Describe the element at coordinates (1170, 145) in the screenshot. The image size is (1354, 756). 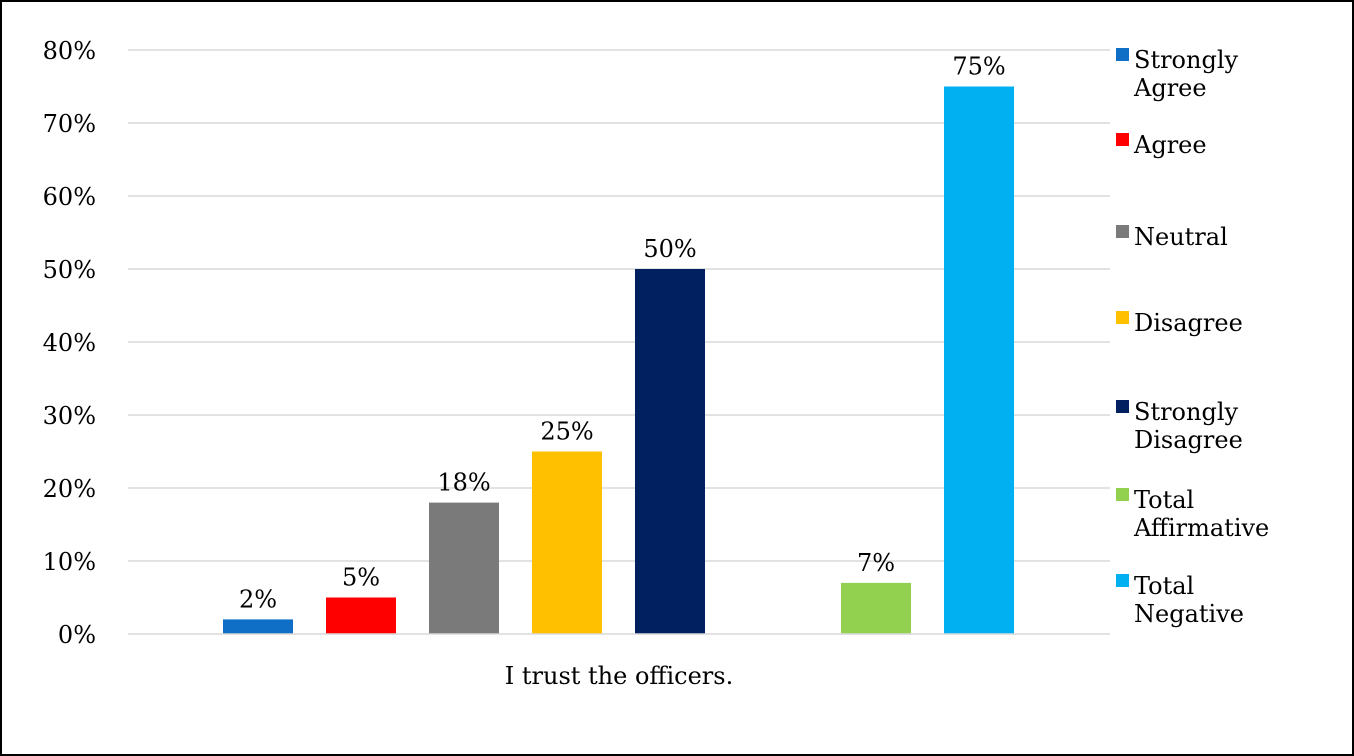
I see `legend-label: Agree` at that location.